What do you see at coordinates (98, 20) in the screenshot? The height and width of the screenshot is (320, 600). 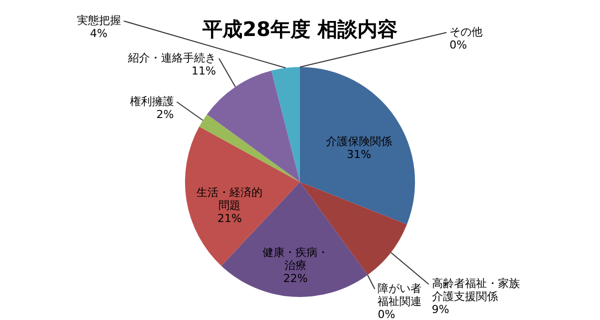 I see `slice-label: 実態把握` at bounding box center [98, 20].